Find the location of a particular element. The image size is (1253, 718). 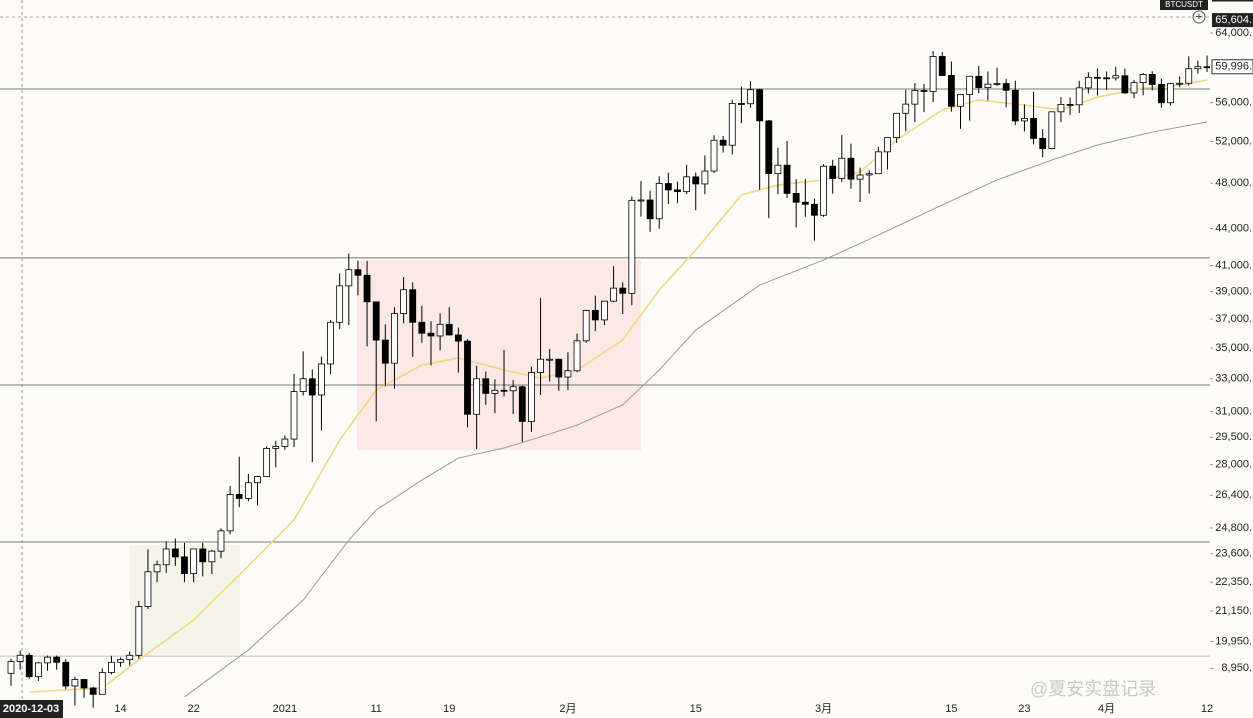

y-tick-label: 21,150. is located at coordinates (1233, 611).